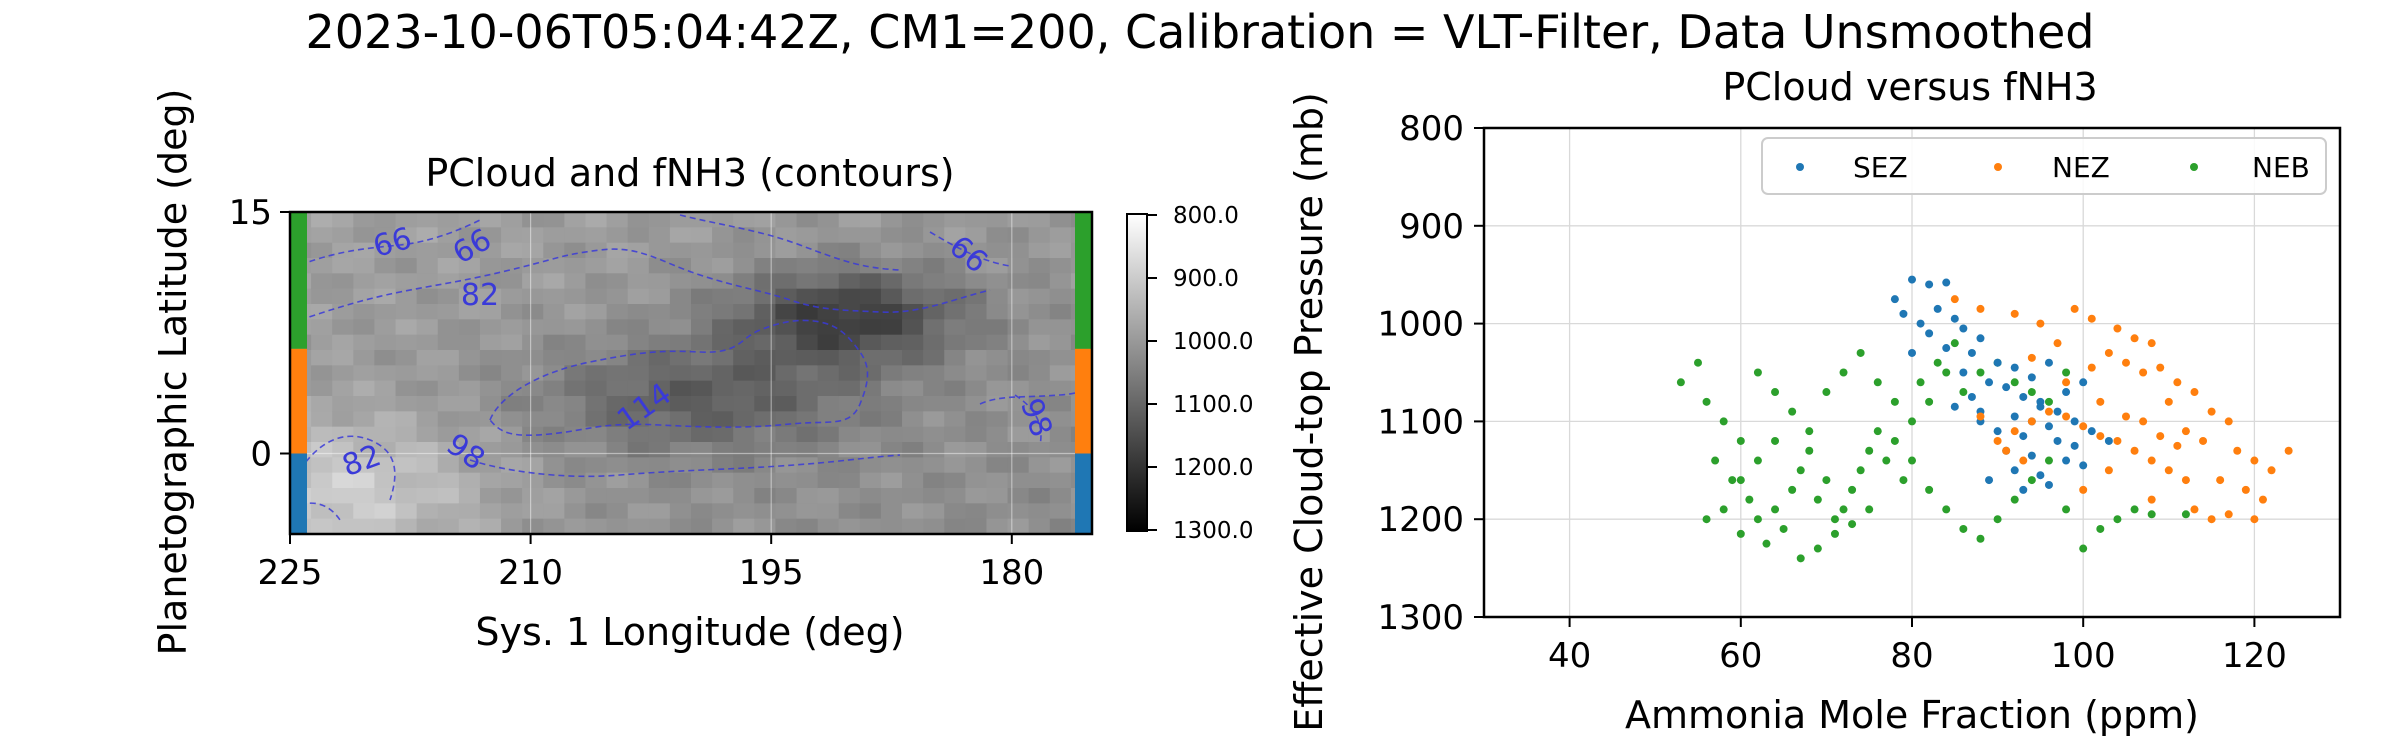 The height and width of the screenshot is (750, 2400). What do you see at coordinates (530, 573) in the screenshot?
I see `heatmap-x-tick-label: 210` at bounding box center [530, 573].